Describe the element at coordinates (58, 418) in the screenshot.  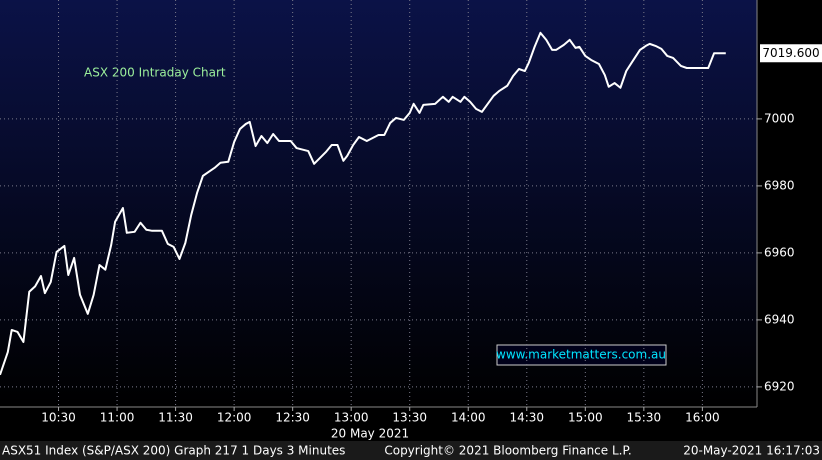
I see `x-tick-label: 10:30` at that location.